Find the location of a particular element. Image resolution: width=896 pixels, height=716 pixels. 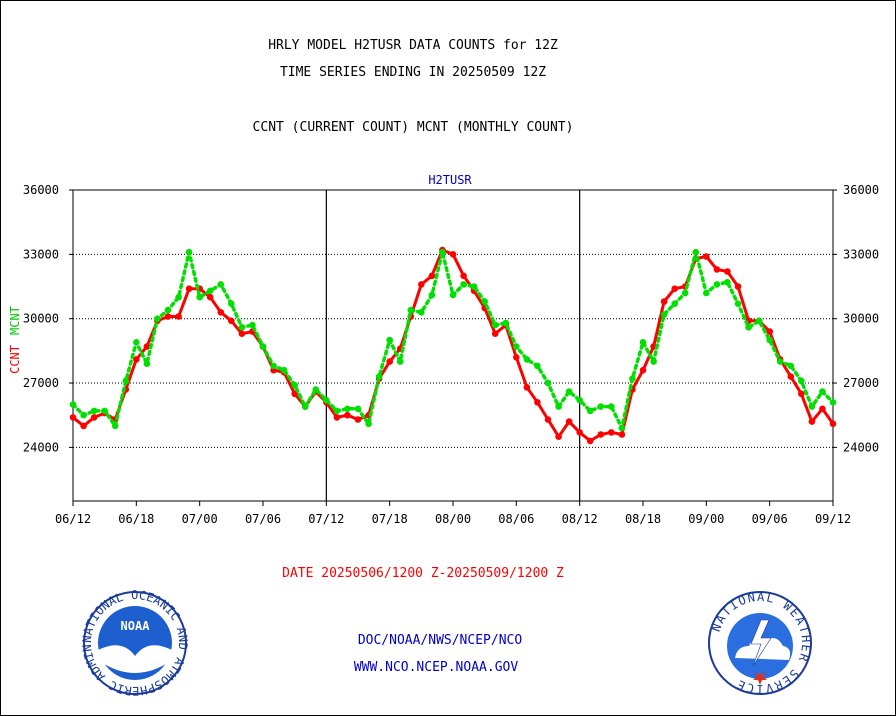

y-tick-label-left: 24000 is located at coordinates (41, 447).